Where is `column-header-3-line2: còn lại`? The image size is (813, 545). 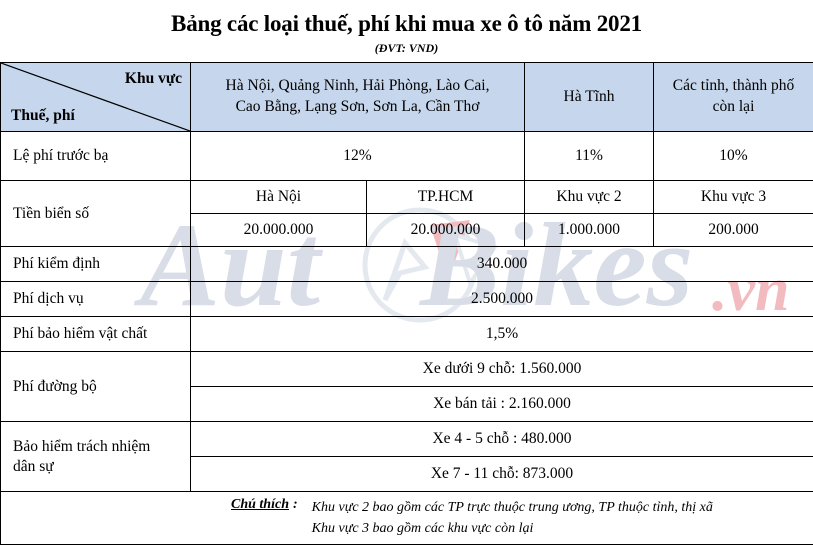 column-header-3-line2: còn lại is located at coordinates (733, 107).